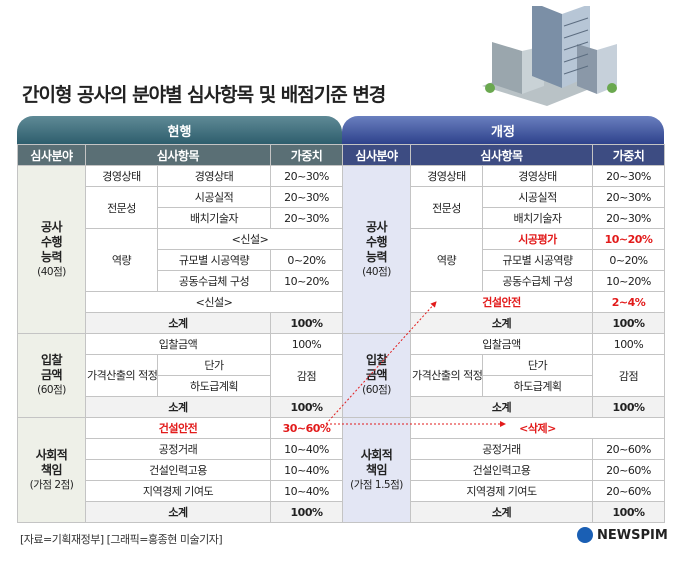  I want to click on page-title: 간이형 공사의 분야별 심사항목 및 배점기준 변경, so click(204, 95).